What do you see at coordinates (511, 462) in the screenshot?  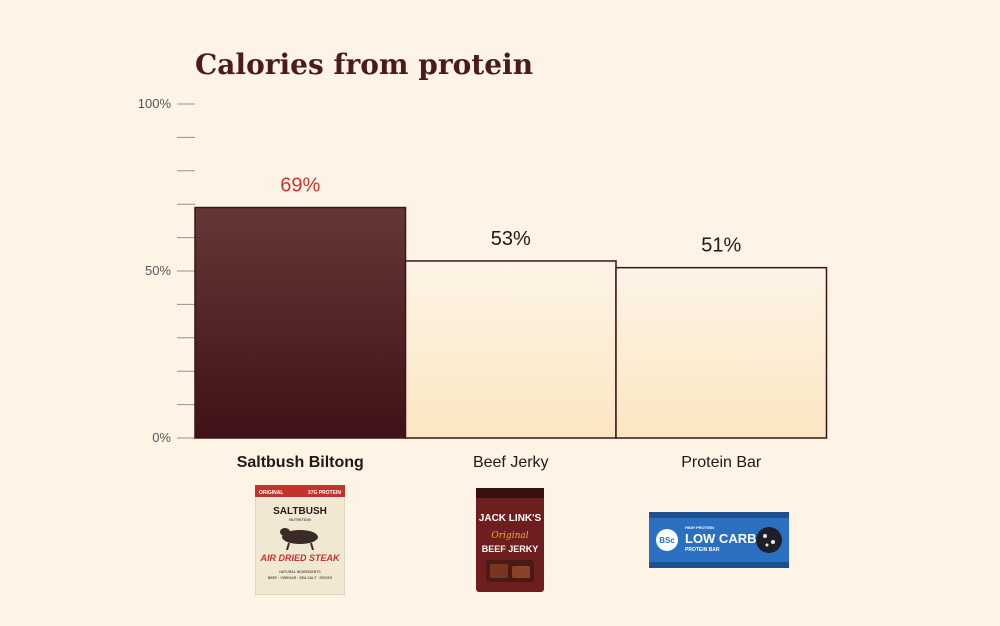 I see `category-label-beef-jerky: Beef Jerky` at bounding box center [511, 462].